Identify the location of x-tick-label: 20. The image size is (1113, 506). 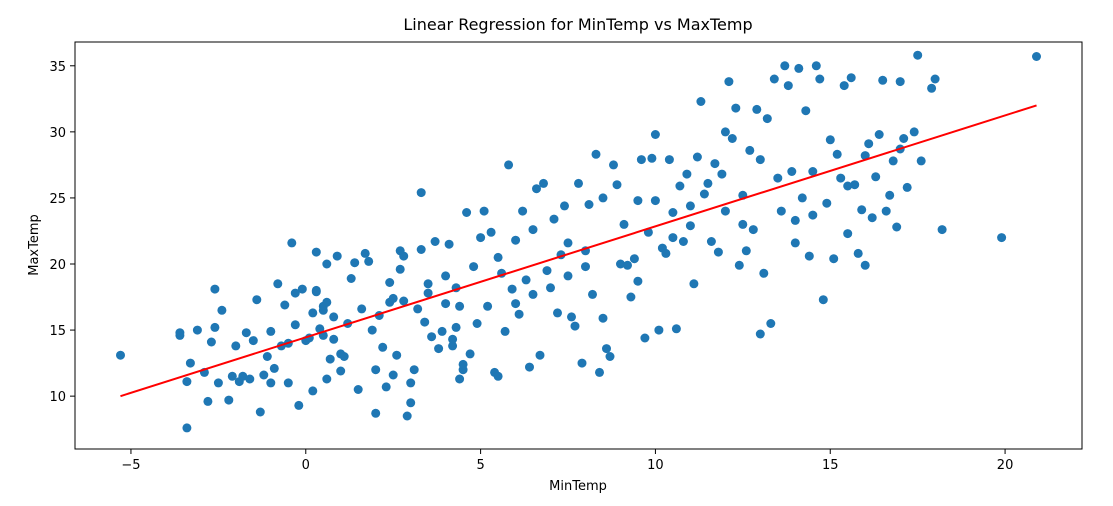
(1005, 465).